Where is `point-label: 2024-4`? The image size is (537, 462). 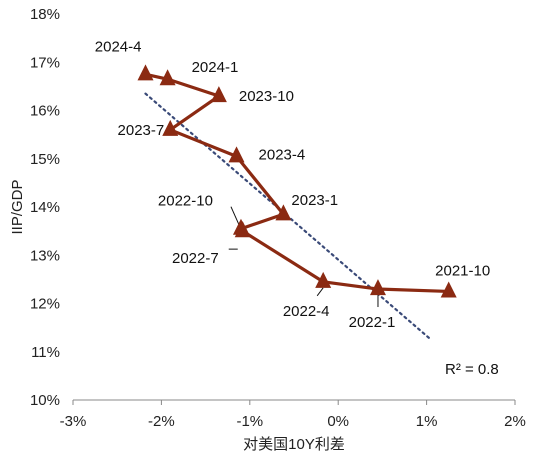
point-label: 2024-4 is located at coordinates (118, 46).